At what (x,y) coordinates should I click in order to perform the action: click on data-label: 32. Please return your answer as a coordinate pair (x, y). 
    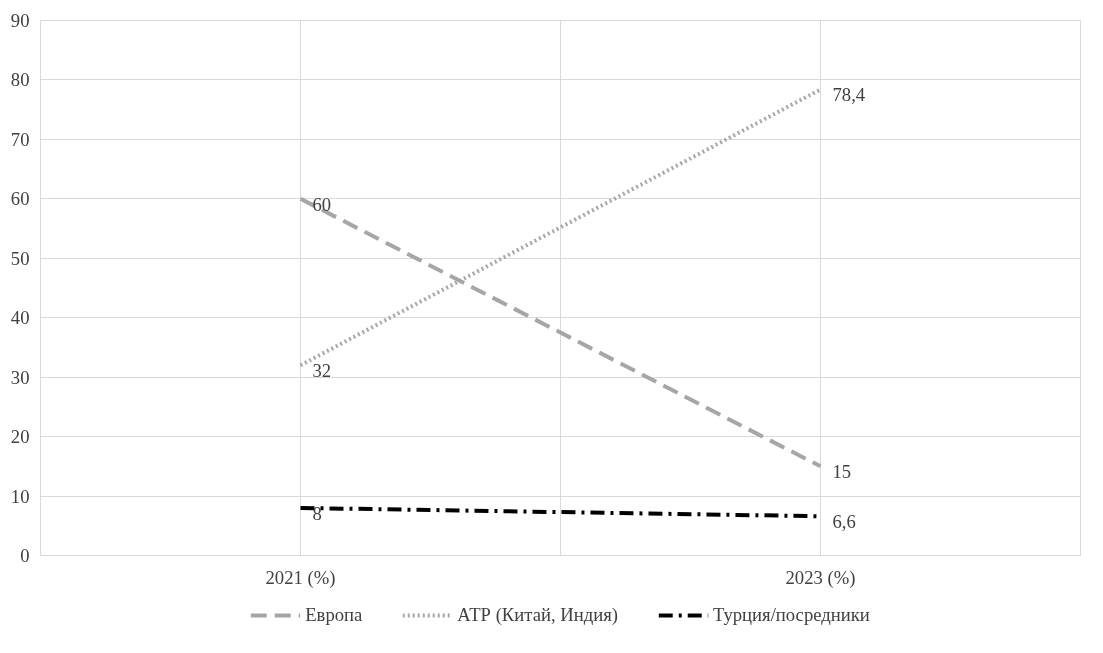
    Looking at the image, I should click on (322, 371).